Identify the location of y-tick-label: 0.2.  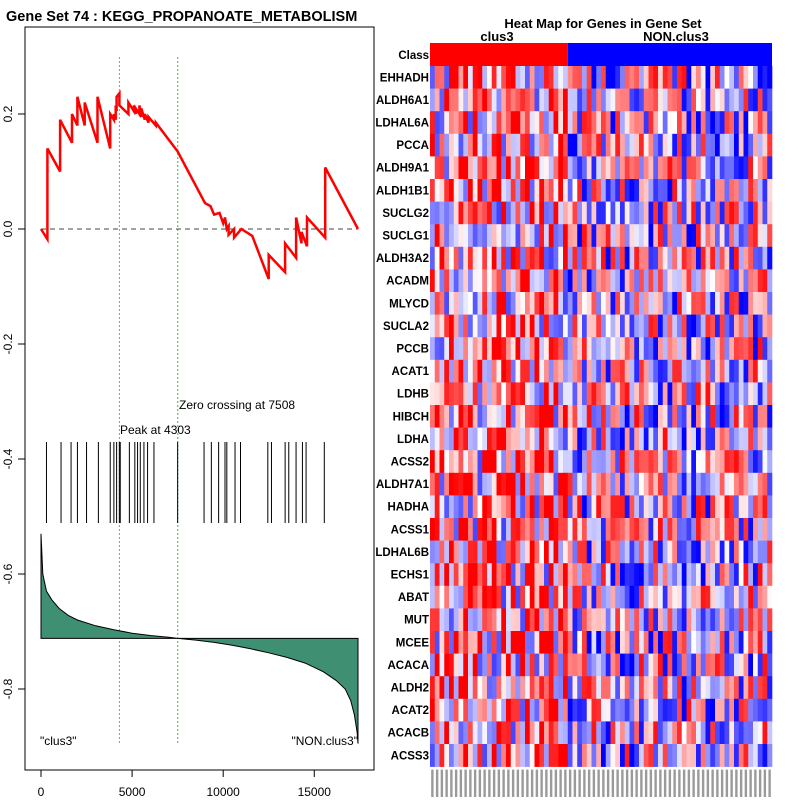
(8, 113).